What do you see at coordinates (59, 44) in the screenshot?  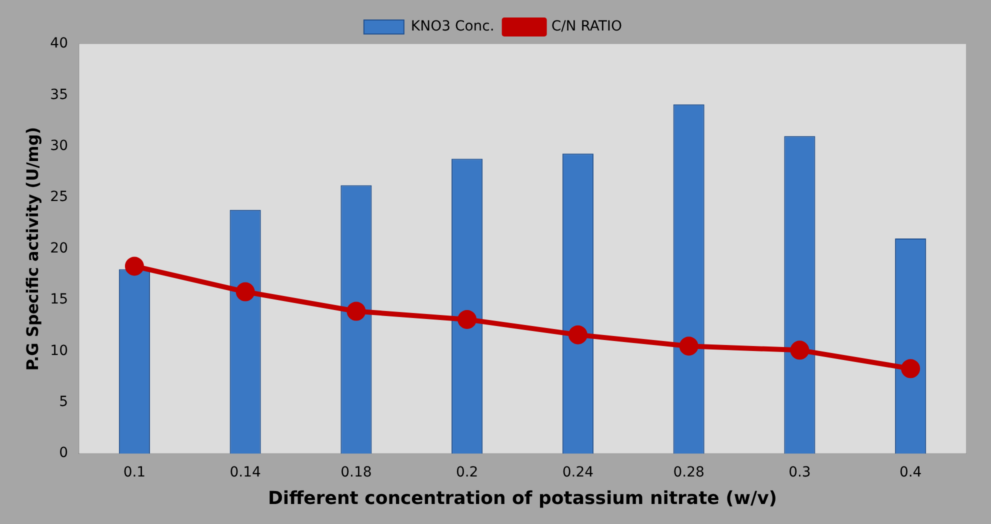 I see `y-tick-label: 40` at bounding box center [59, 44].